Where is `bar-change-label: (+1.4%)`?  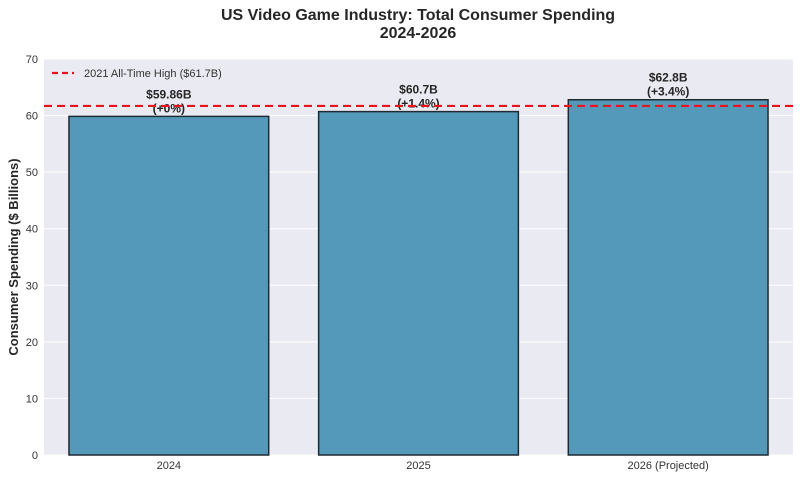
bar-change-label: (+1.4%) is located at coordinates (418, 104).